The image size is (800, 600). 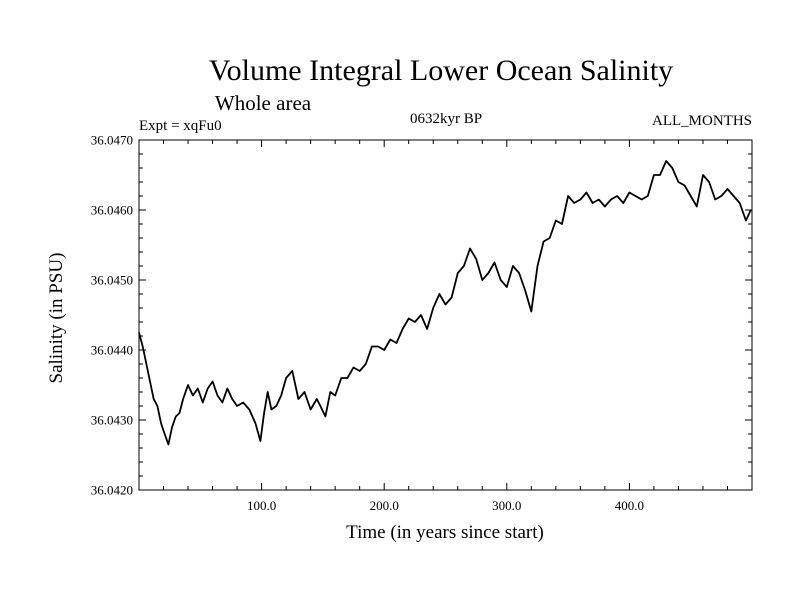 What do you see at coordinates (506, 505) in the screenshot?
I see `x-tick-label: 300.0` at bounding box center [506, 505].